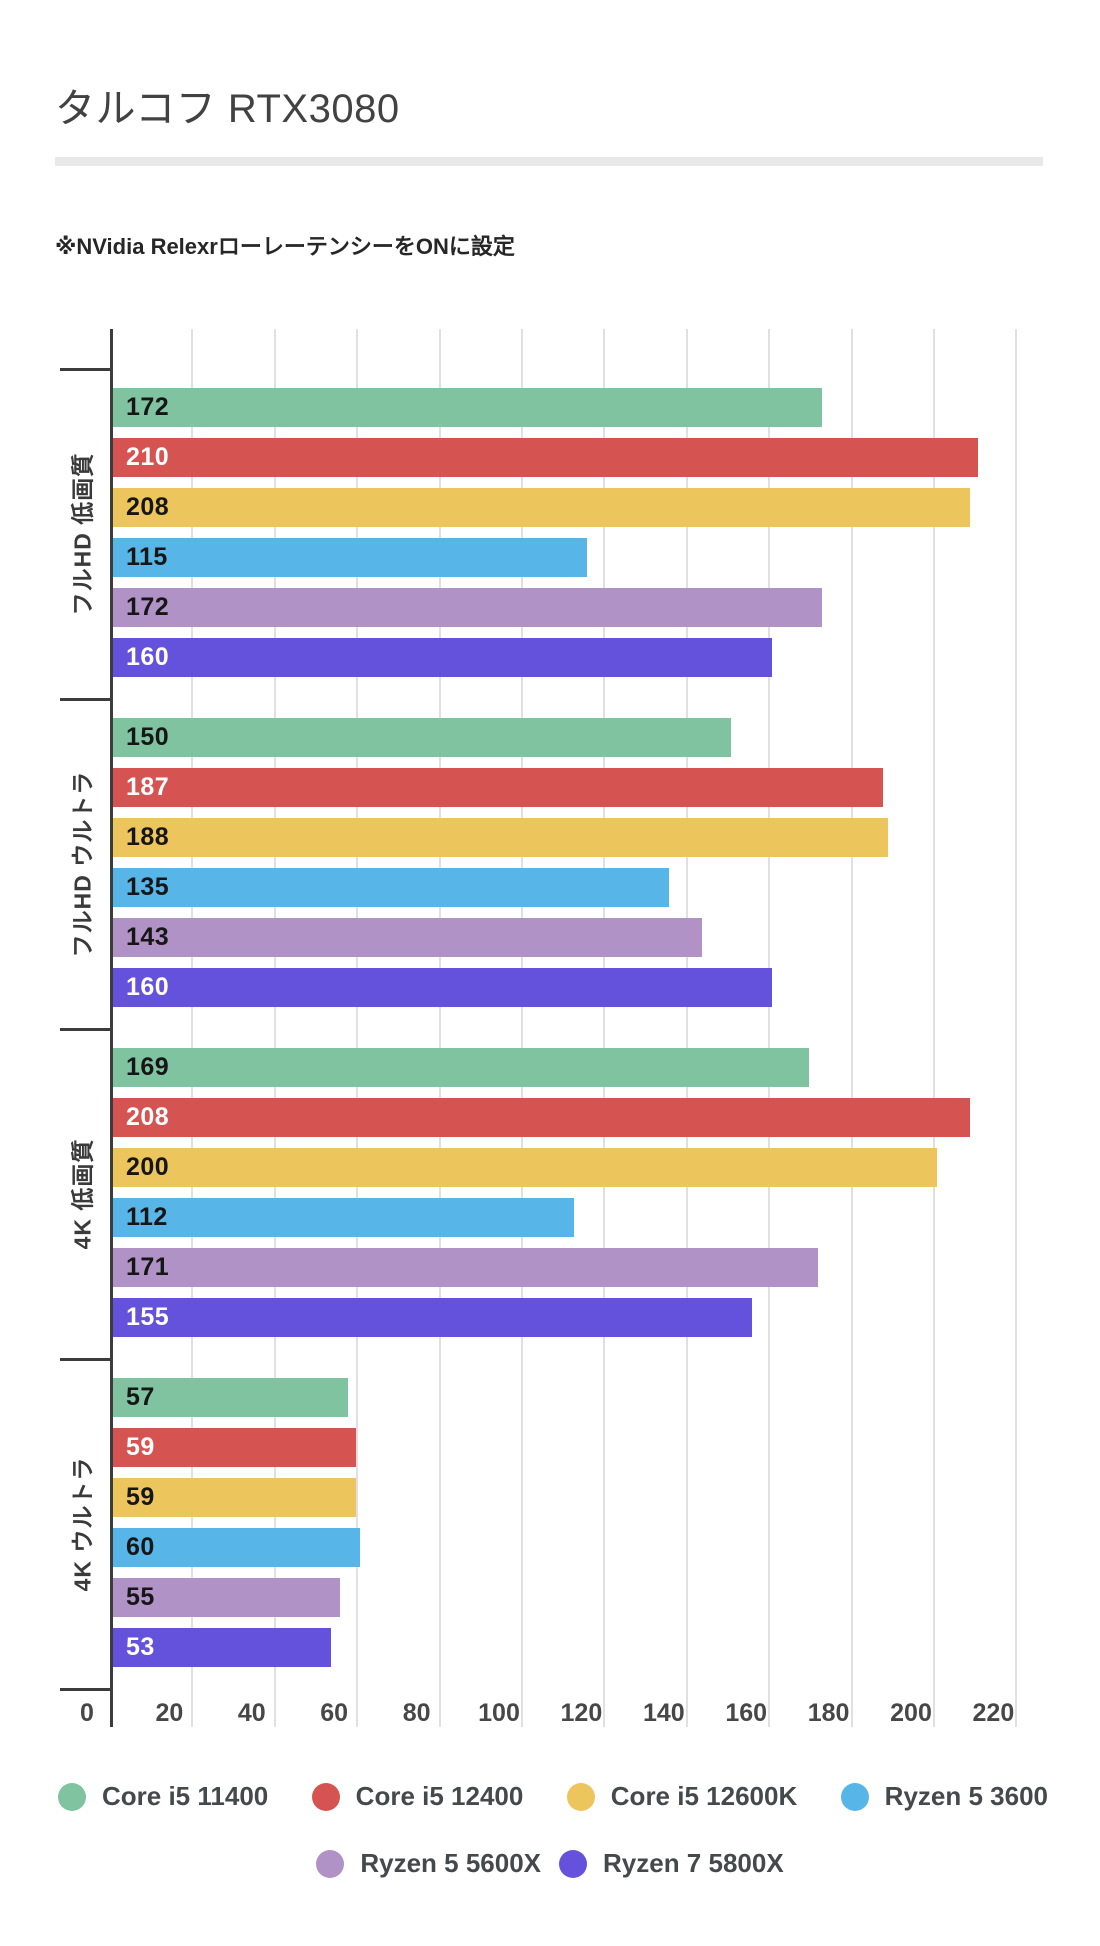  I want to click on bar-core-i5-11400: 150, so click(422, 737).